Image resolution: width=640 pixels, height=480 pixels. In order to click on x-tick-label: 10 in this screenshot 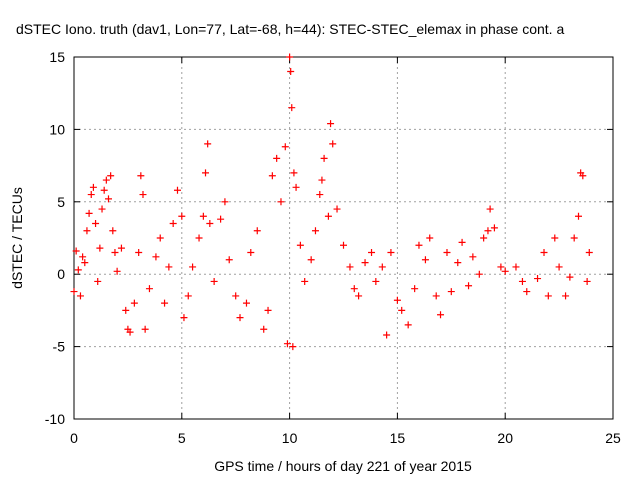, I will do `click(290, 438)`.